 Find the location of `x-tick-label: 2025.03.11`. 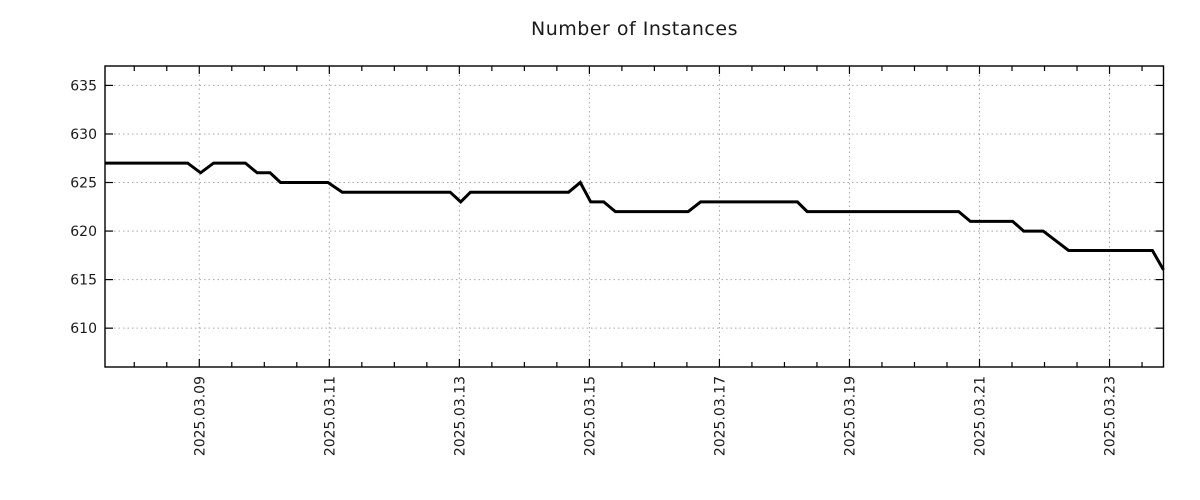

x-tick-label: 2025.03.11 is located at coordinates (330, 416).